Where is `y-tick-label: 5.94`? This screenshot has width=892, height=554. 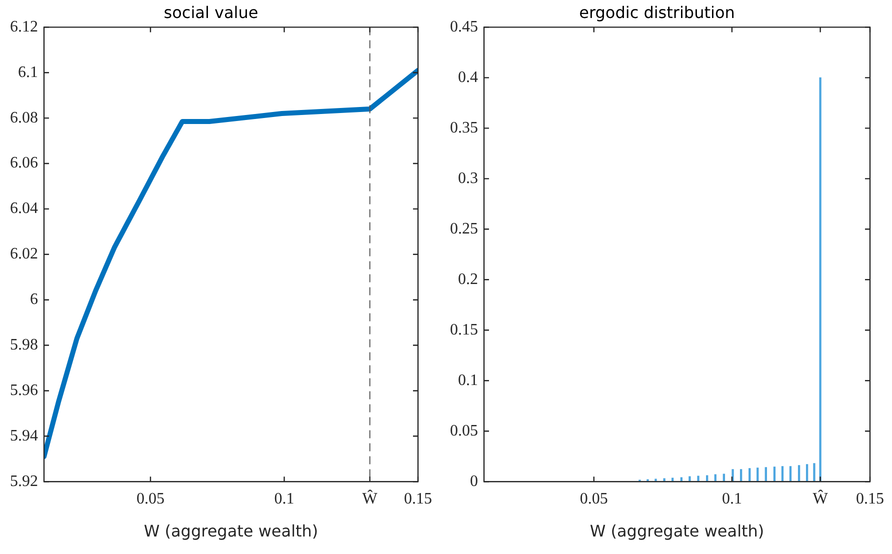 y-tick-label: 5.94 is located at coordinates (24, 435).